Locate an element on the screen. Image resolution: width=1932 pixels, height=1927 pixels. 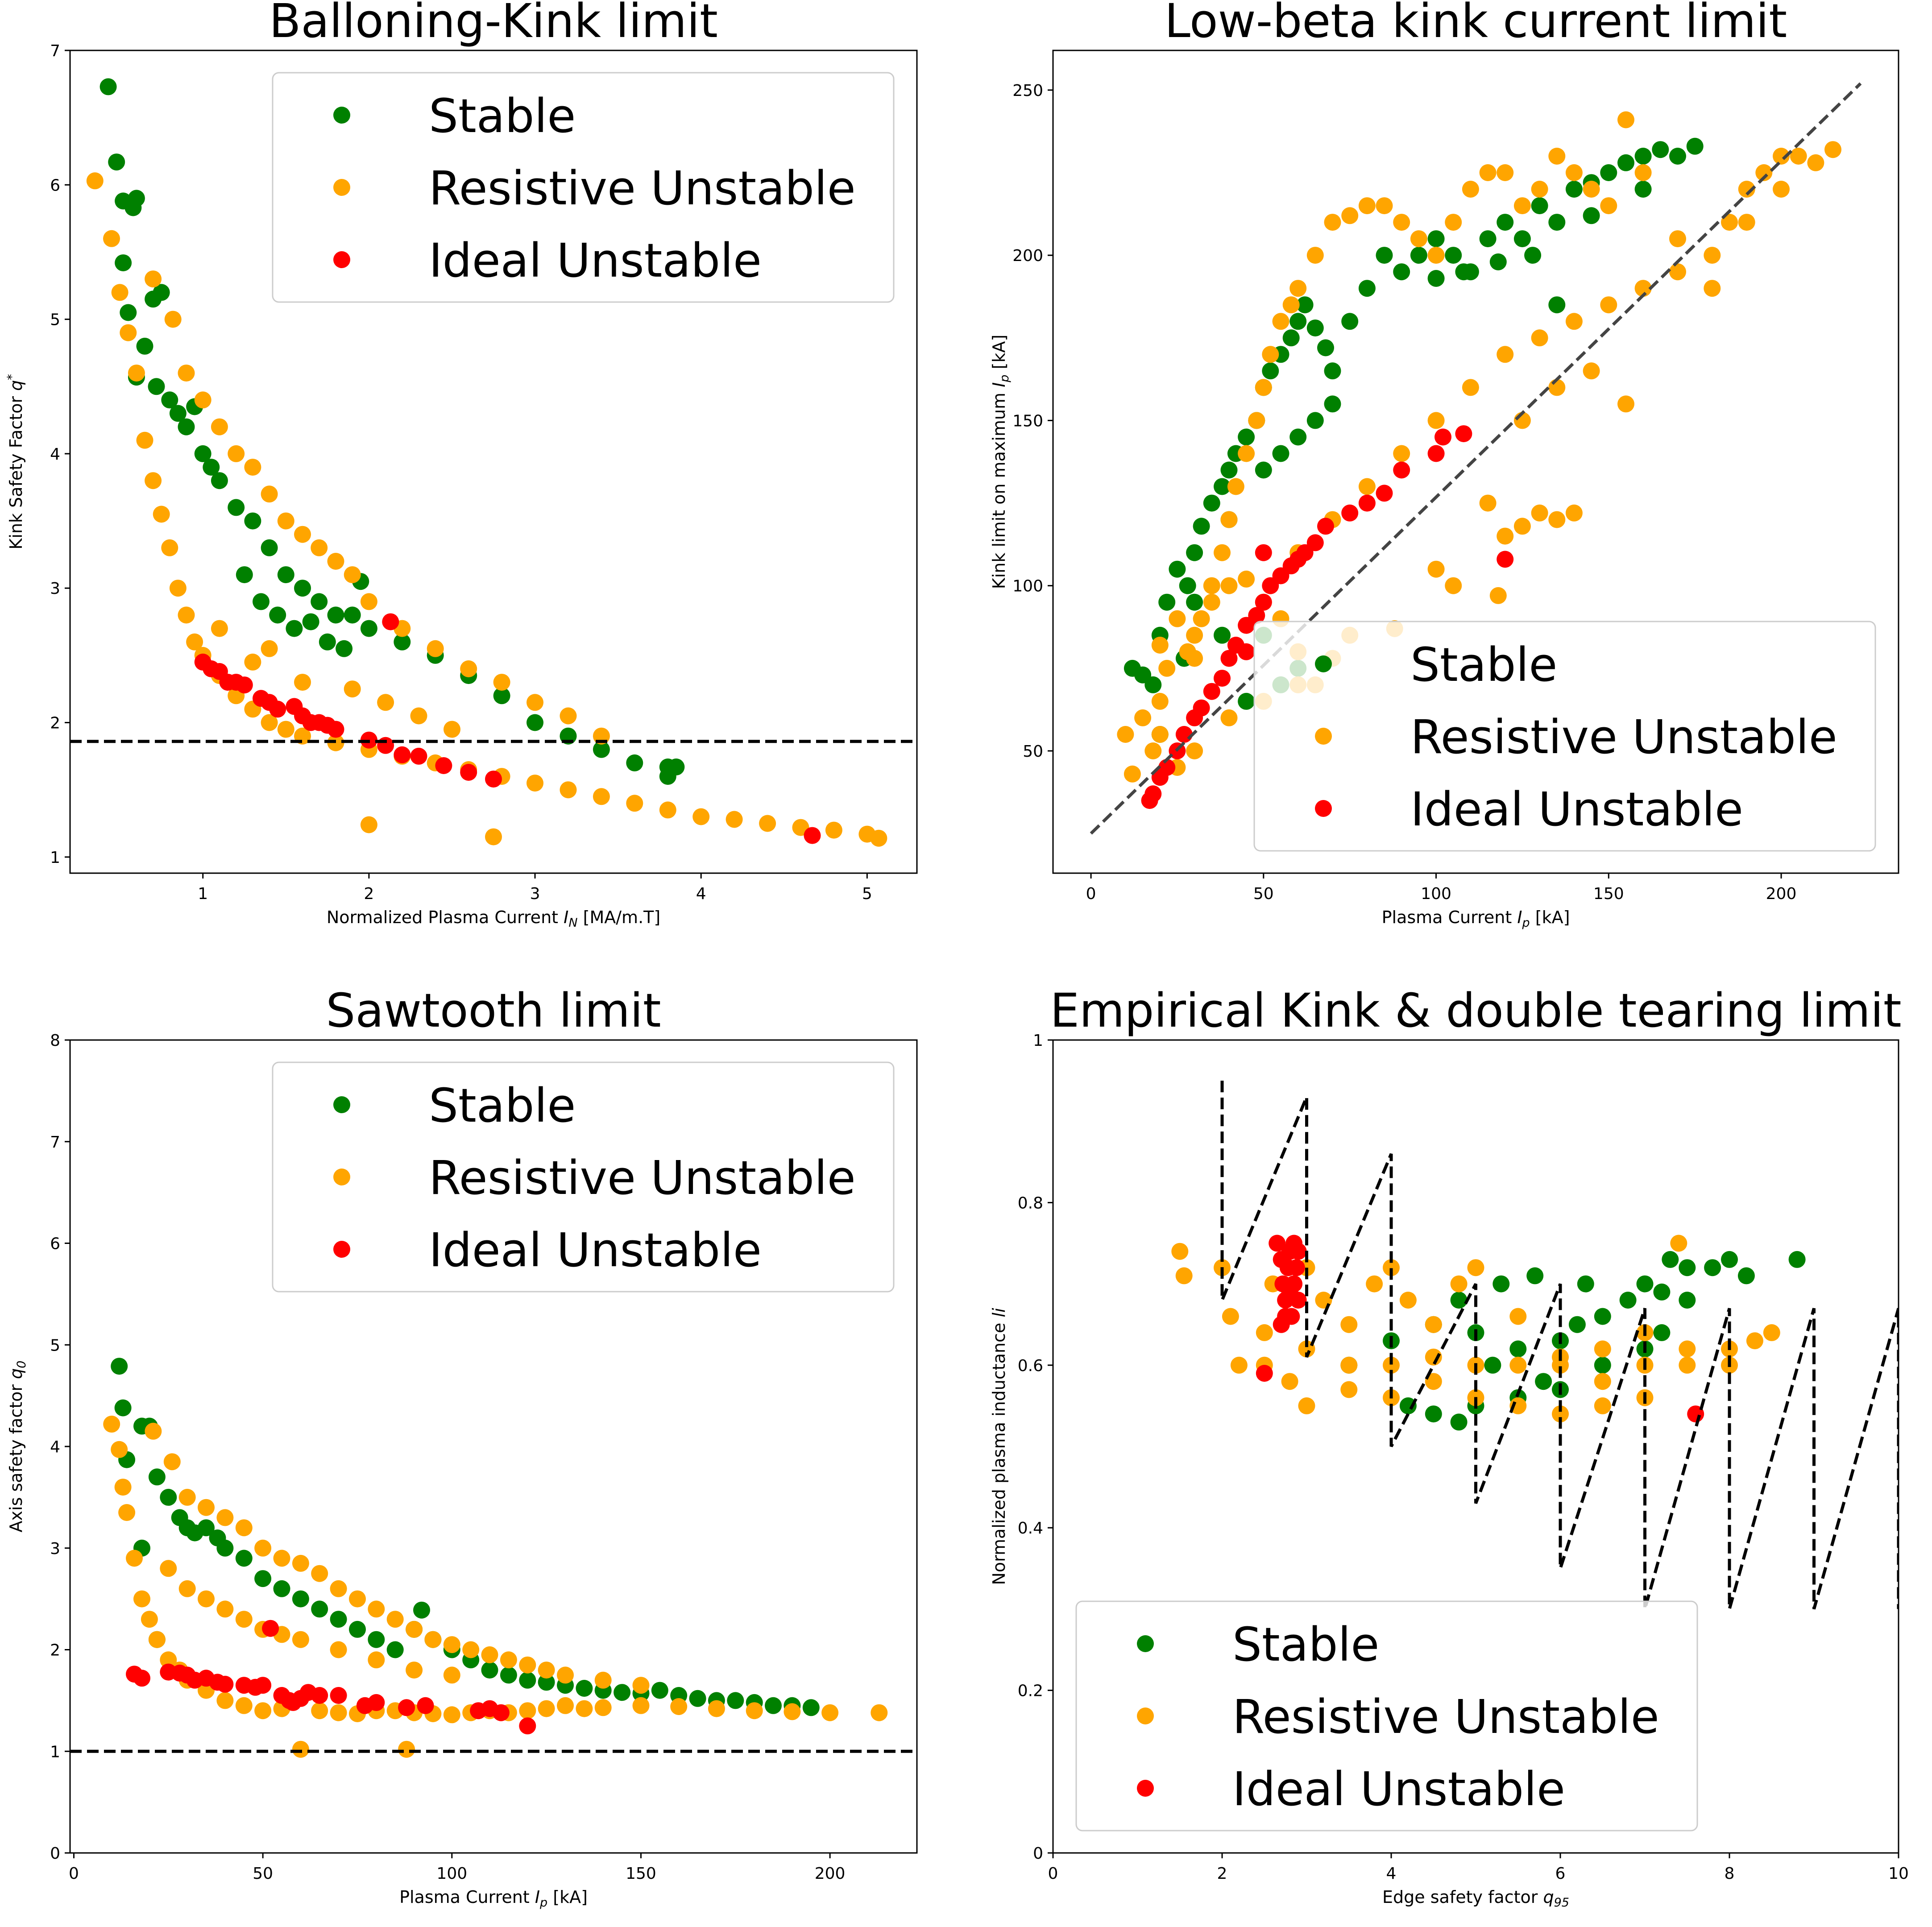
x-tick-label: 100 is located at coordinates (1436, 894).